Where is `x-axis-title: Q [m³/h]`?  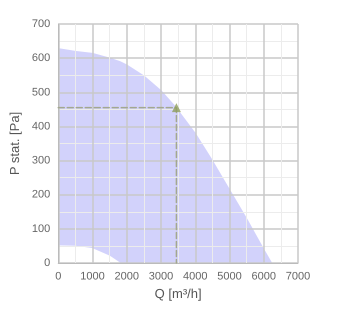 x-axis-title: Q [m³/h] is located at coordinates (178, 293).